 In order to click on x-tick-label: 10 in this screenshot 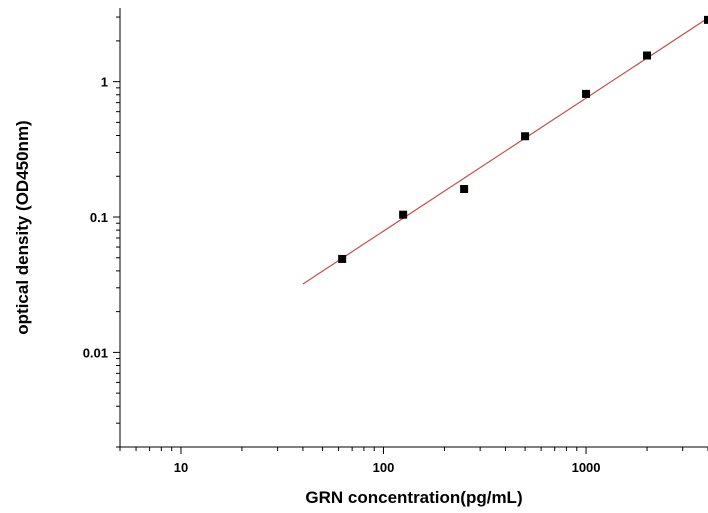, I will do `click(181, 467)`.